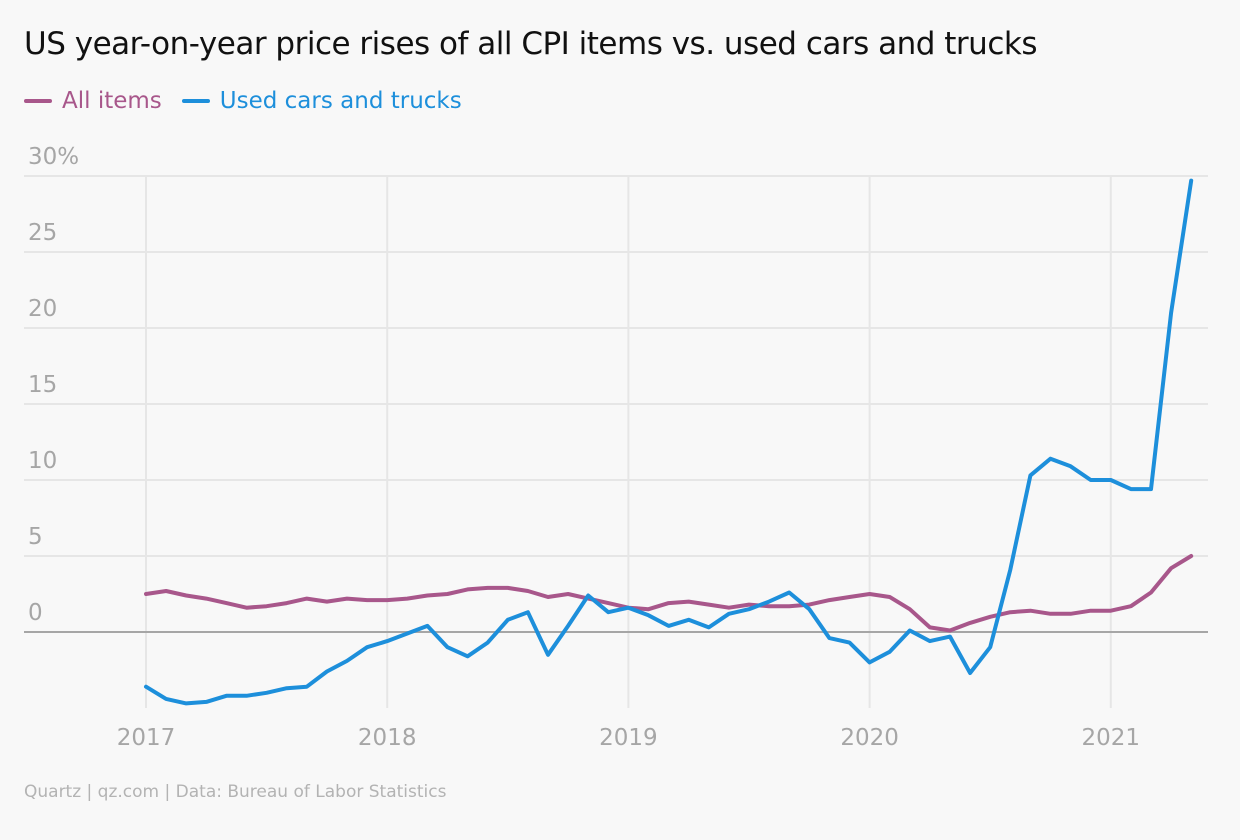 This screenshot has height=840, width=1240. Describe the element at coordinates (146, 738) in the screenshot. I see `x-tick-label: 2017` at that location.